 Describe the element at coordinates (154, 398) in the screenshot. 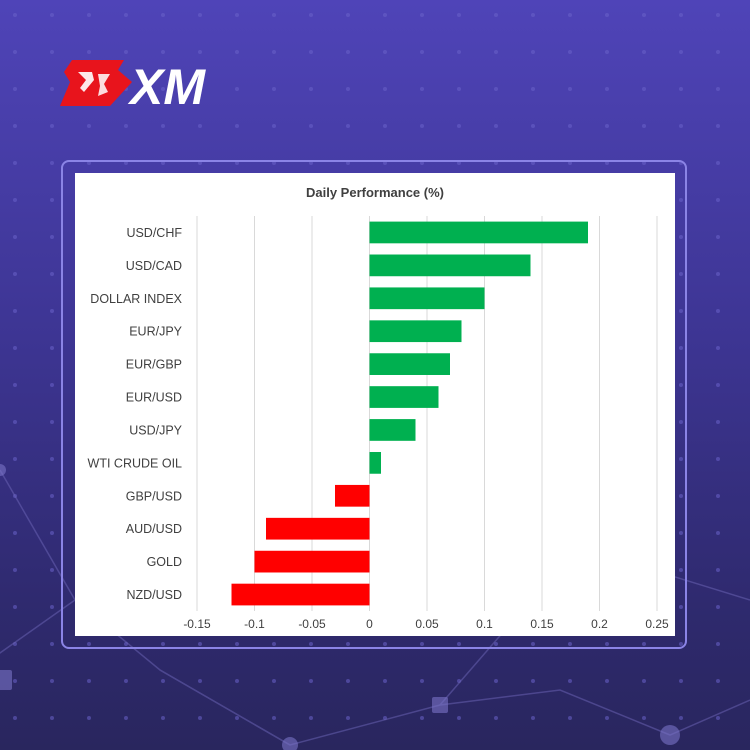

I see `category-label: EUR/USD` at that location.